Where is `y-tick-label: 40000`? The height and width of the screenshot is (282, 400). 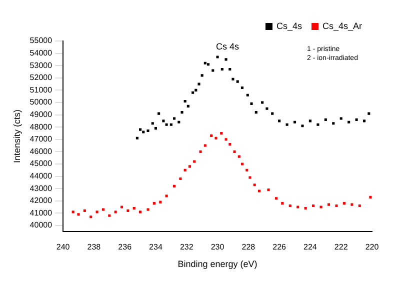
y-tick-label: 40000 is located at coordinates (41, 225).